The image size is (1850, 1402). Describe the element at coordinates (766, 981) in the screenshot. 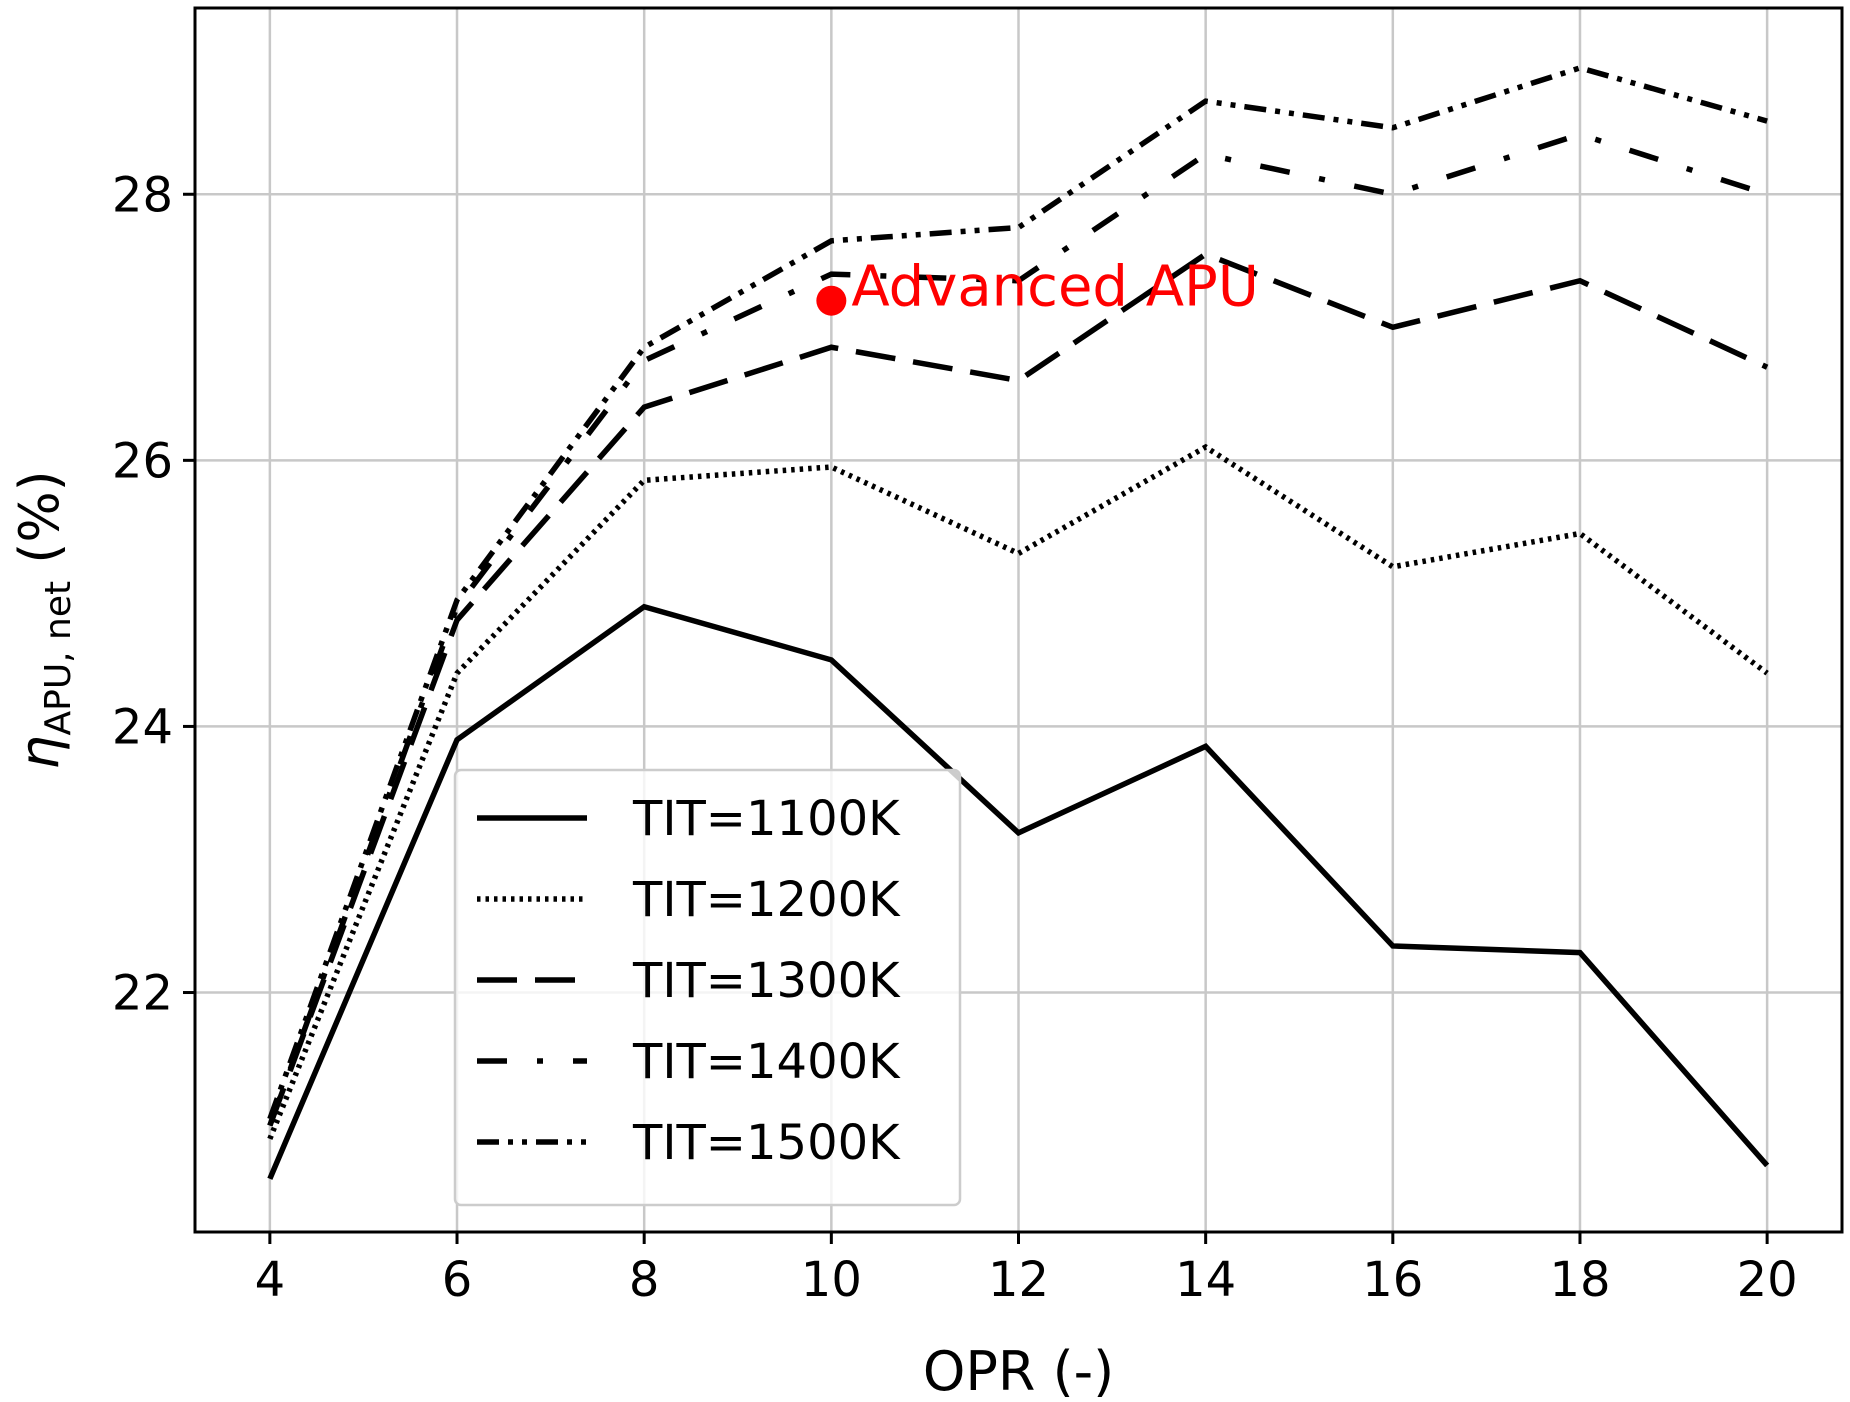

I see `legend-label: TIT=1300K` at that location.